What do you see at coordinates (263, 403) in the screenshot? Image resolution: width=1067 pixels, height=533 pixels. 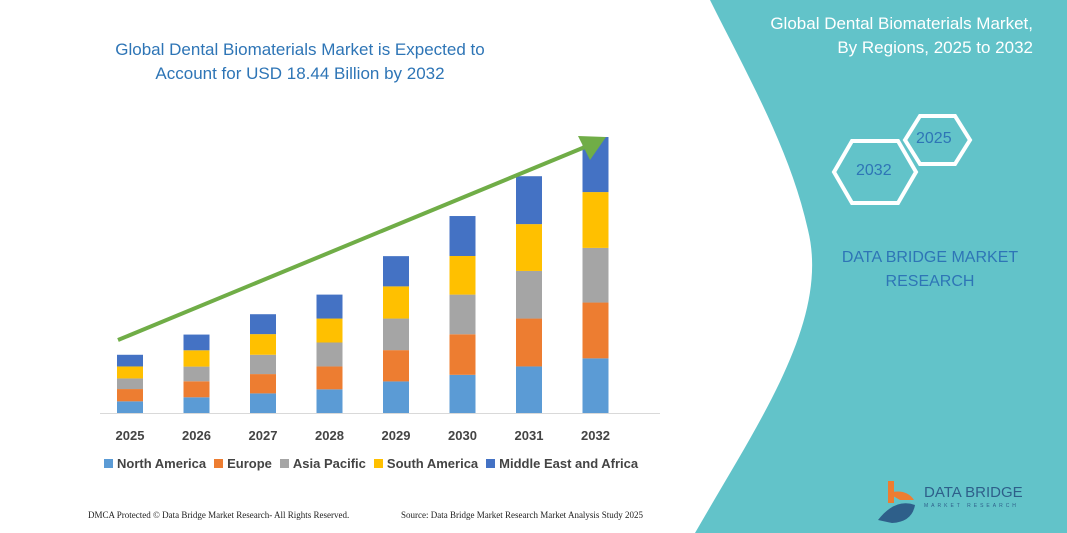 I see `bar-segment-north-america-2027` at bounding box center [263, 403].